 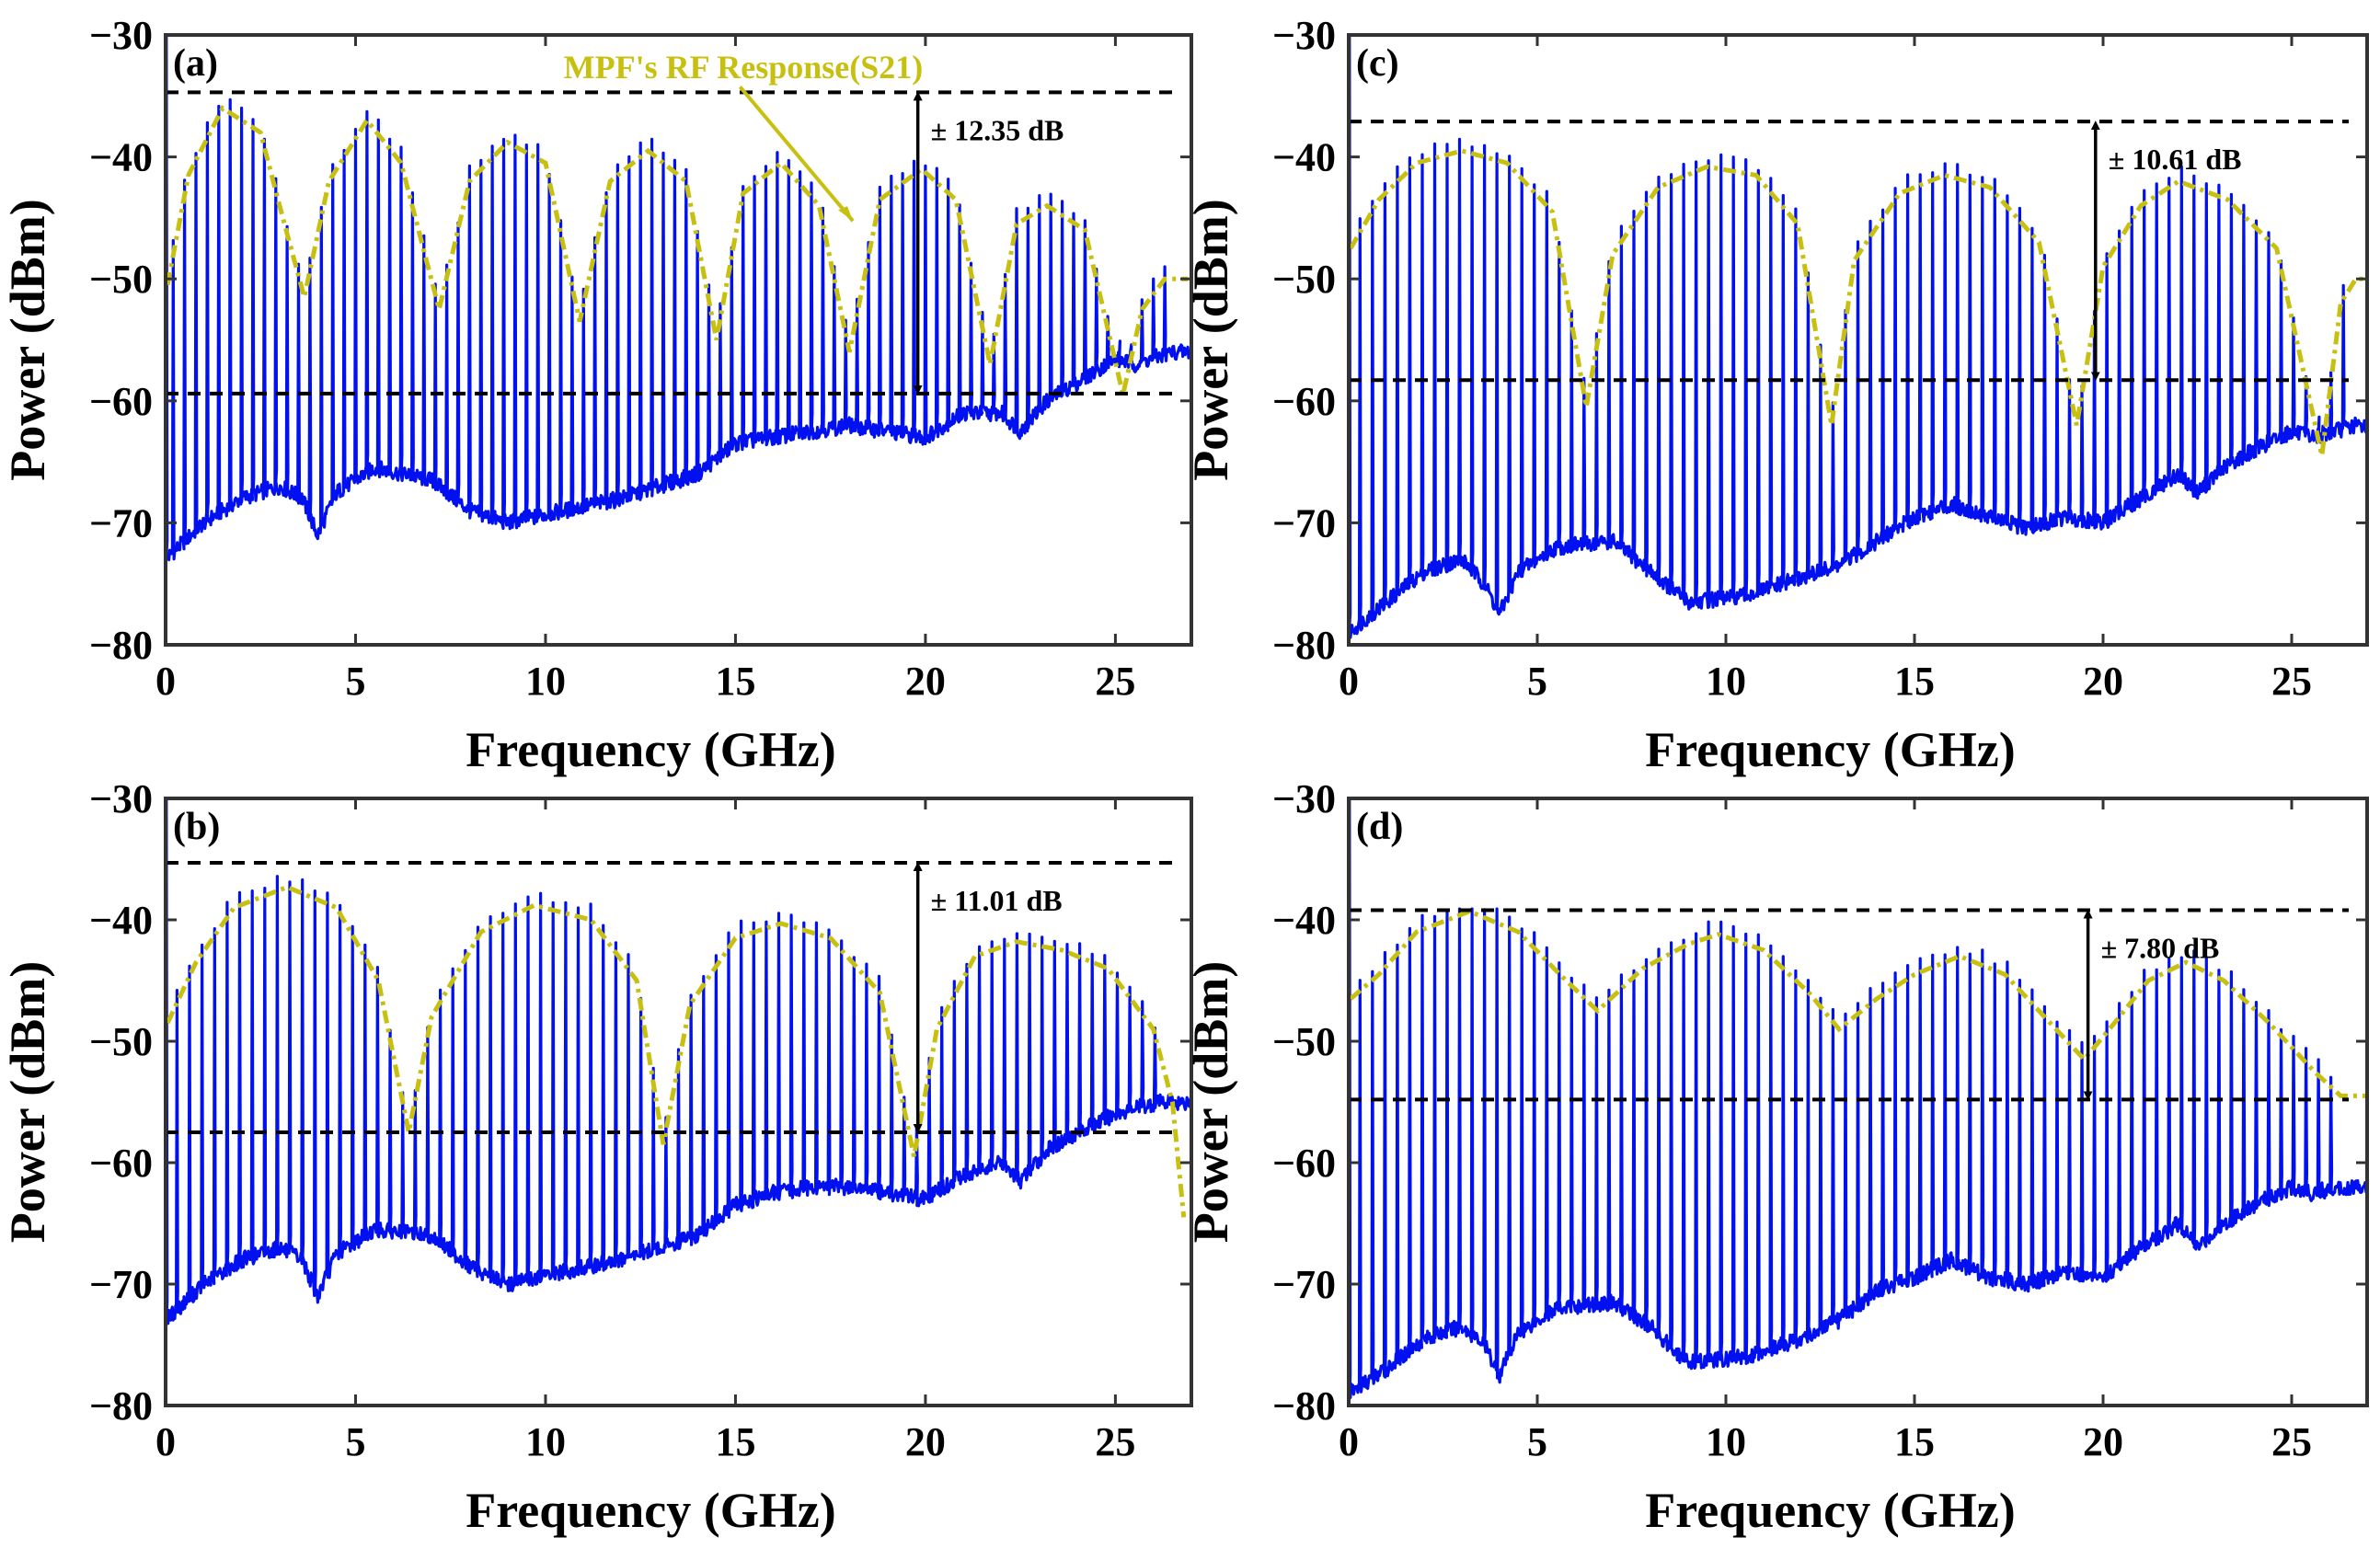 What do you see at coordinates (195, 63) in the screenshot?
I see `panel-label: (a)` at bounding box center [195, 63].